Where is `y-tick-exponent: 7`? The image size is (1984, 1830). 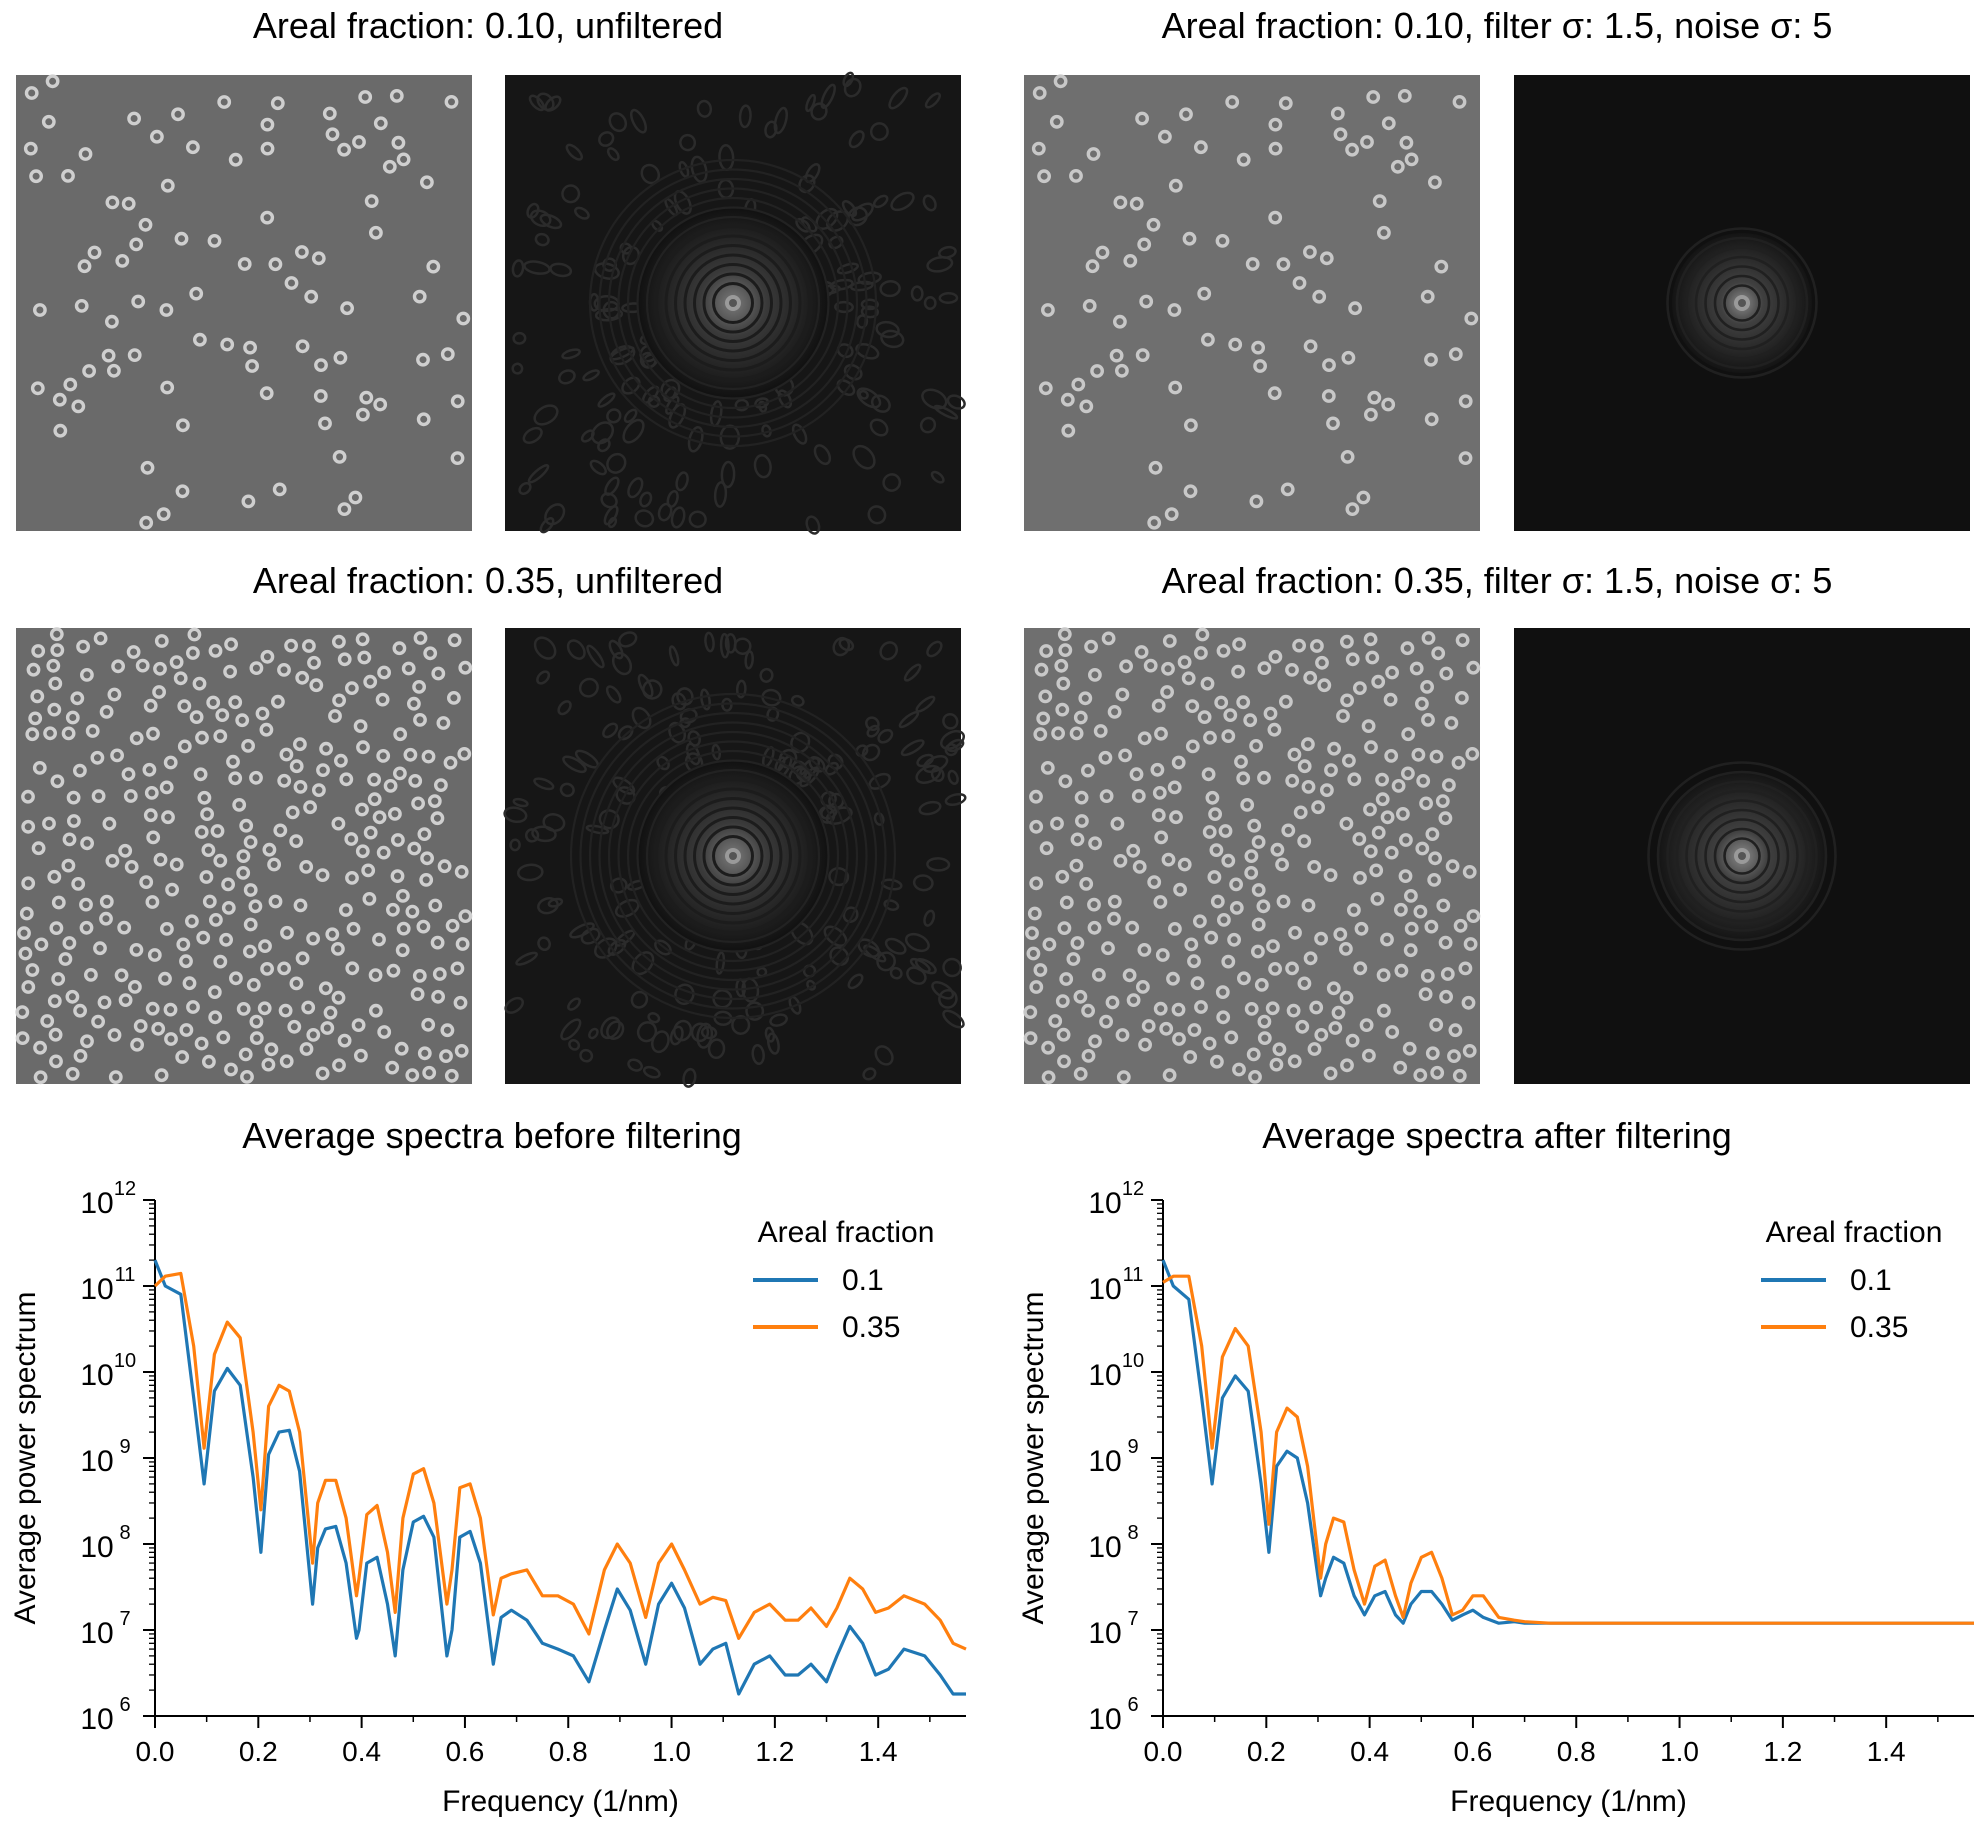
y-tick-exponent: 7 is located at coordinates (124, 1619).